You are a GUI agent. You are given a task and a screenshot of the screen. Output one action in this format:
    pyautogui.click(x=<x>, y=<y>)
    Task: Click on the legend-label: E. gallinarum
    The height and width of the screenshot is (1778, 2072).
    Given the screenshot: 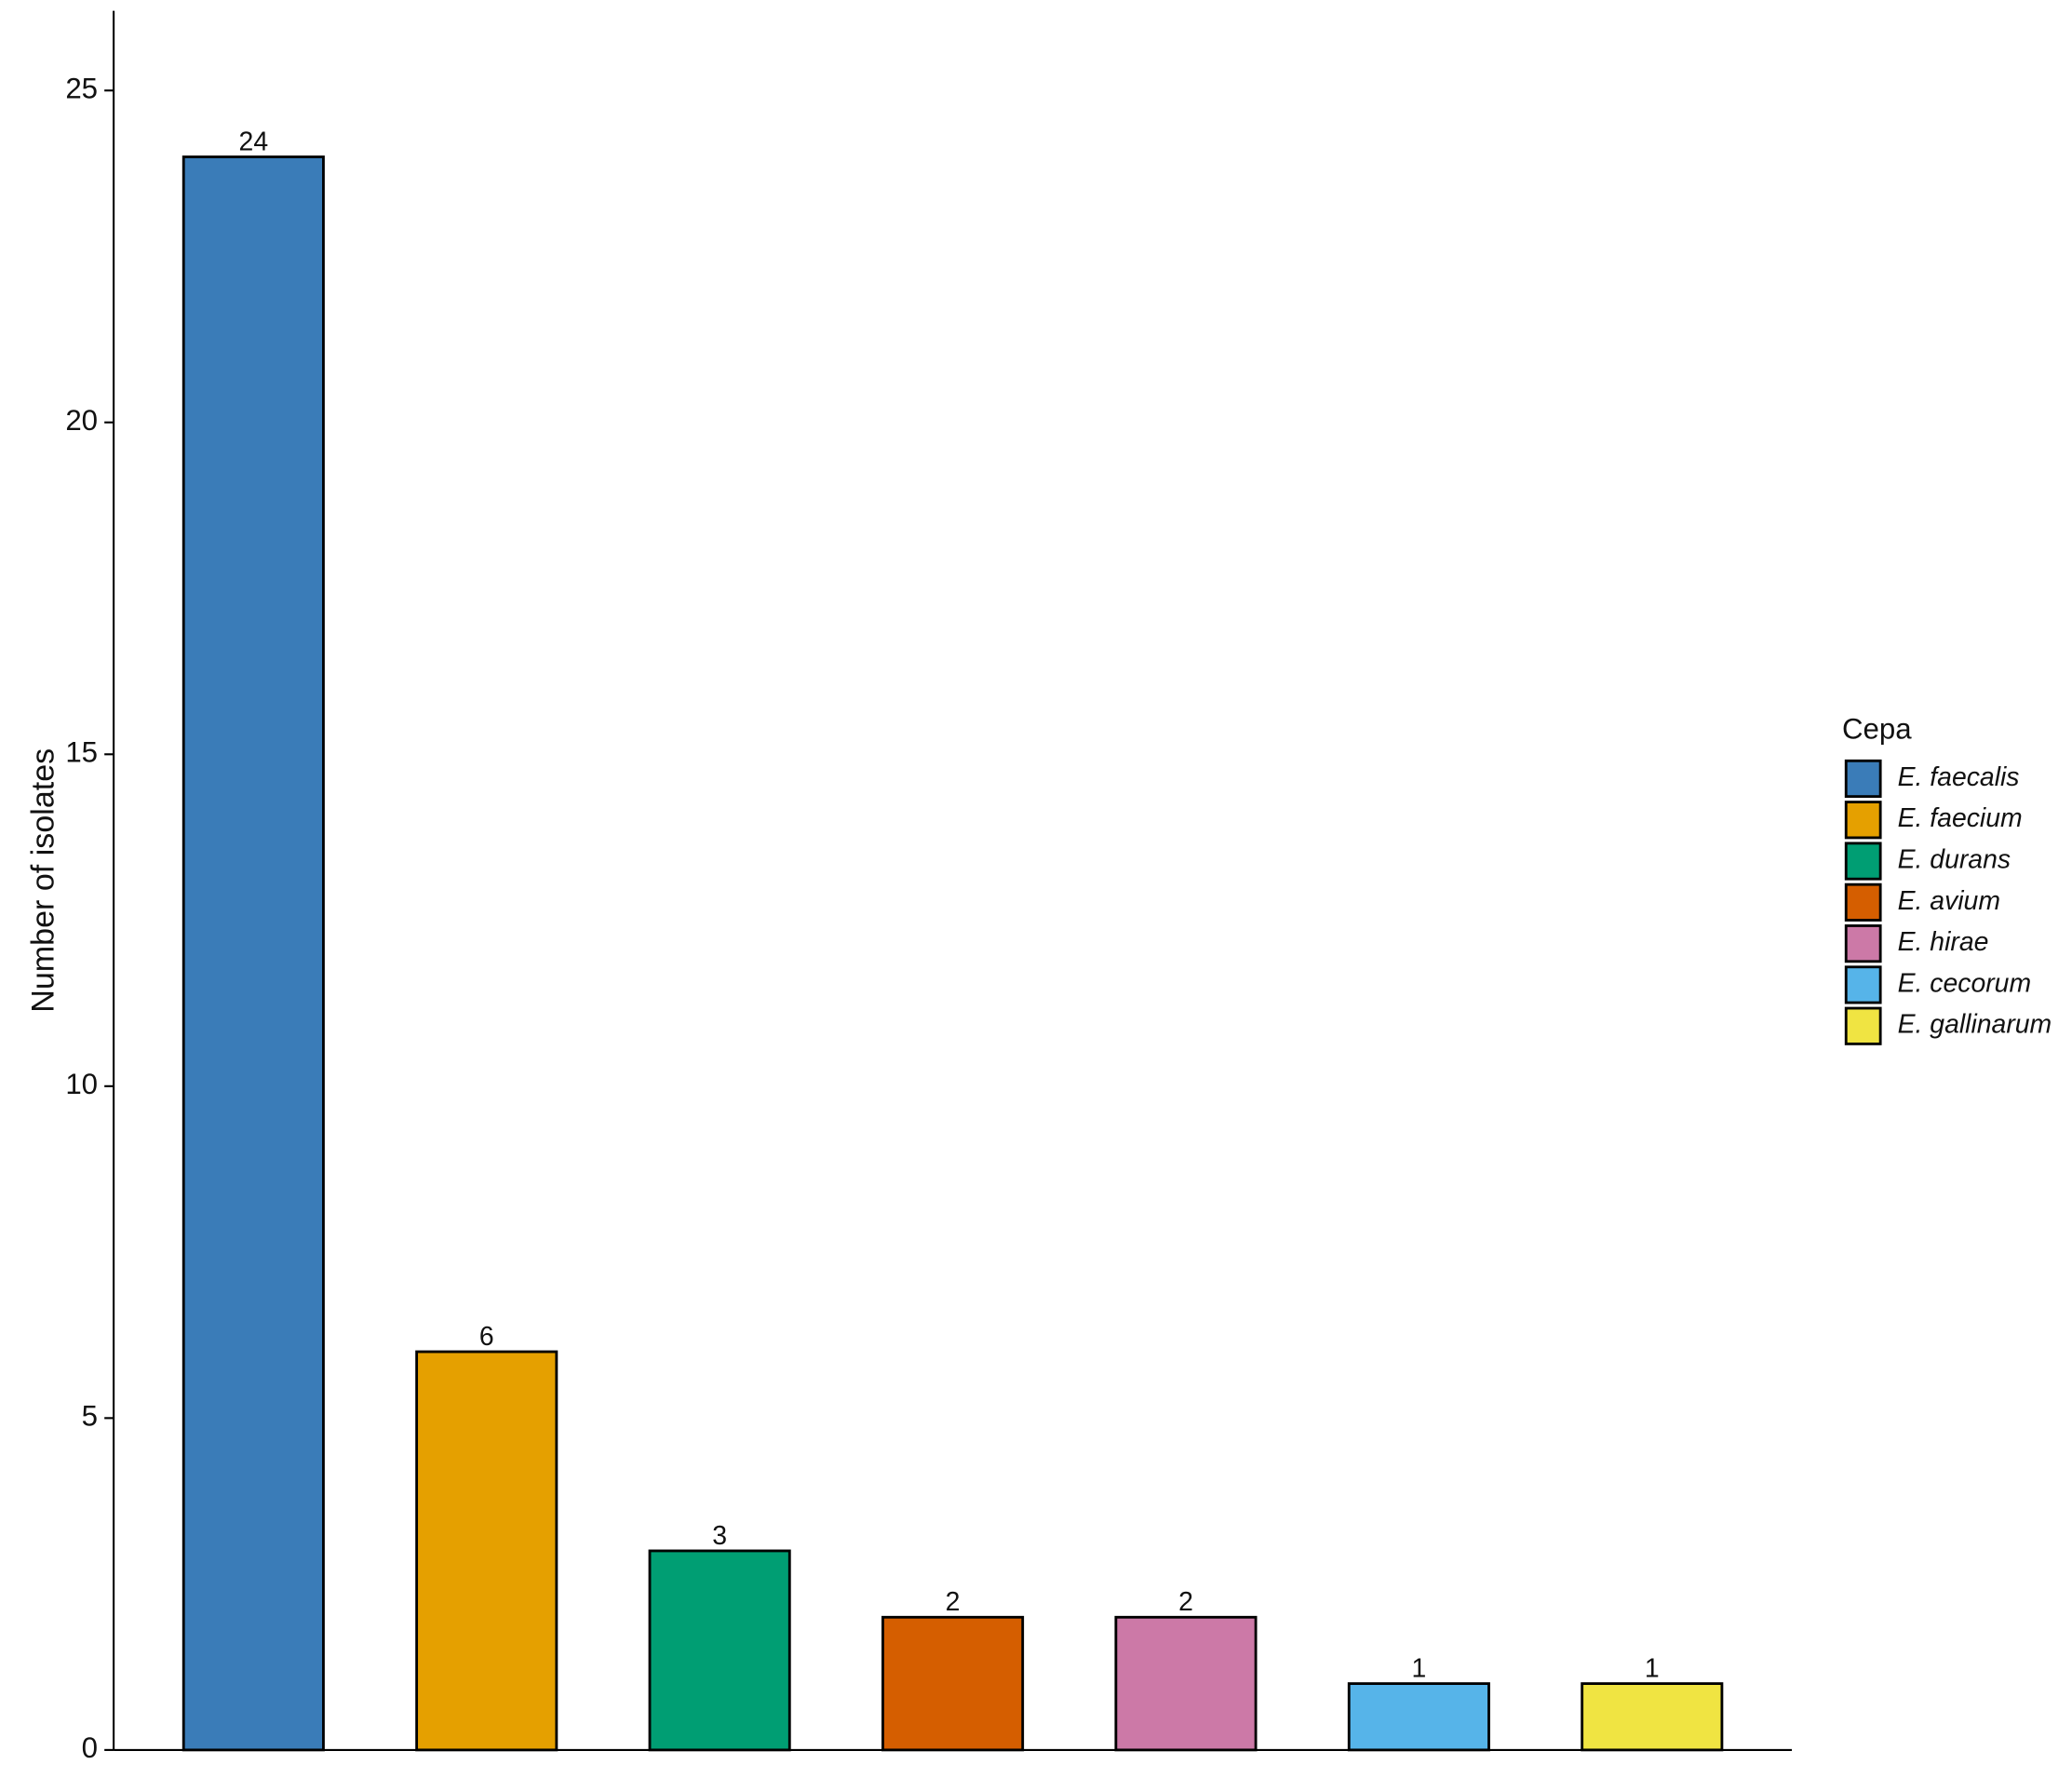 What is the action you would take?
    pyautogui.click(x=1975, y=1025)
    